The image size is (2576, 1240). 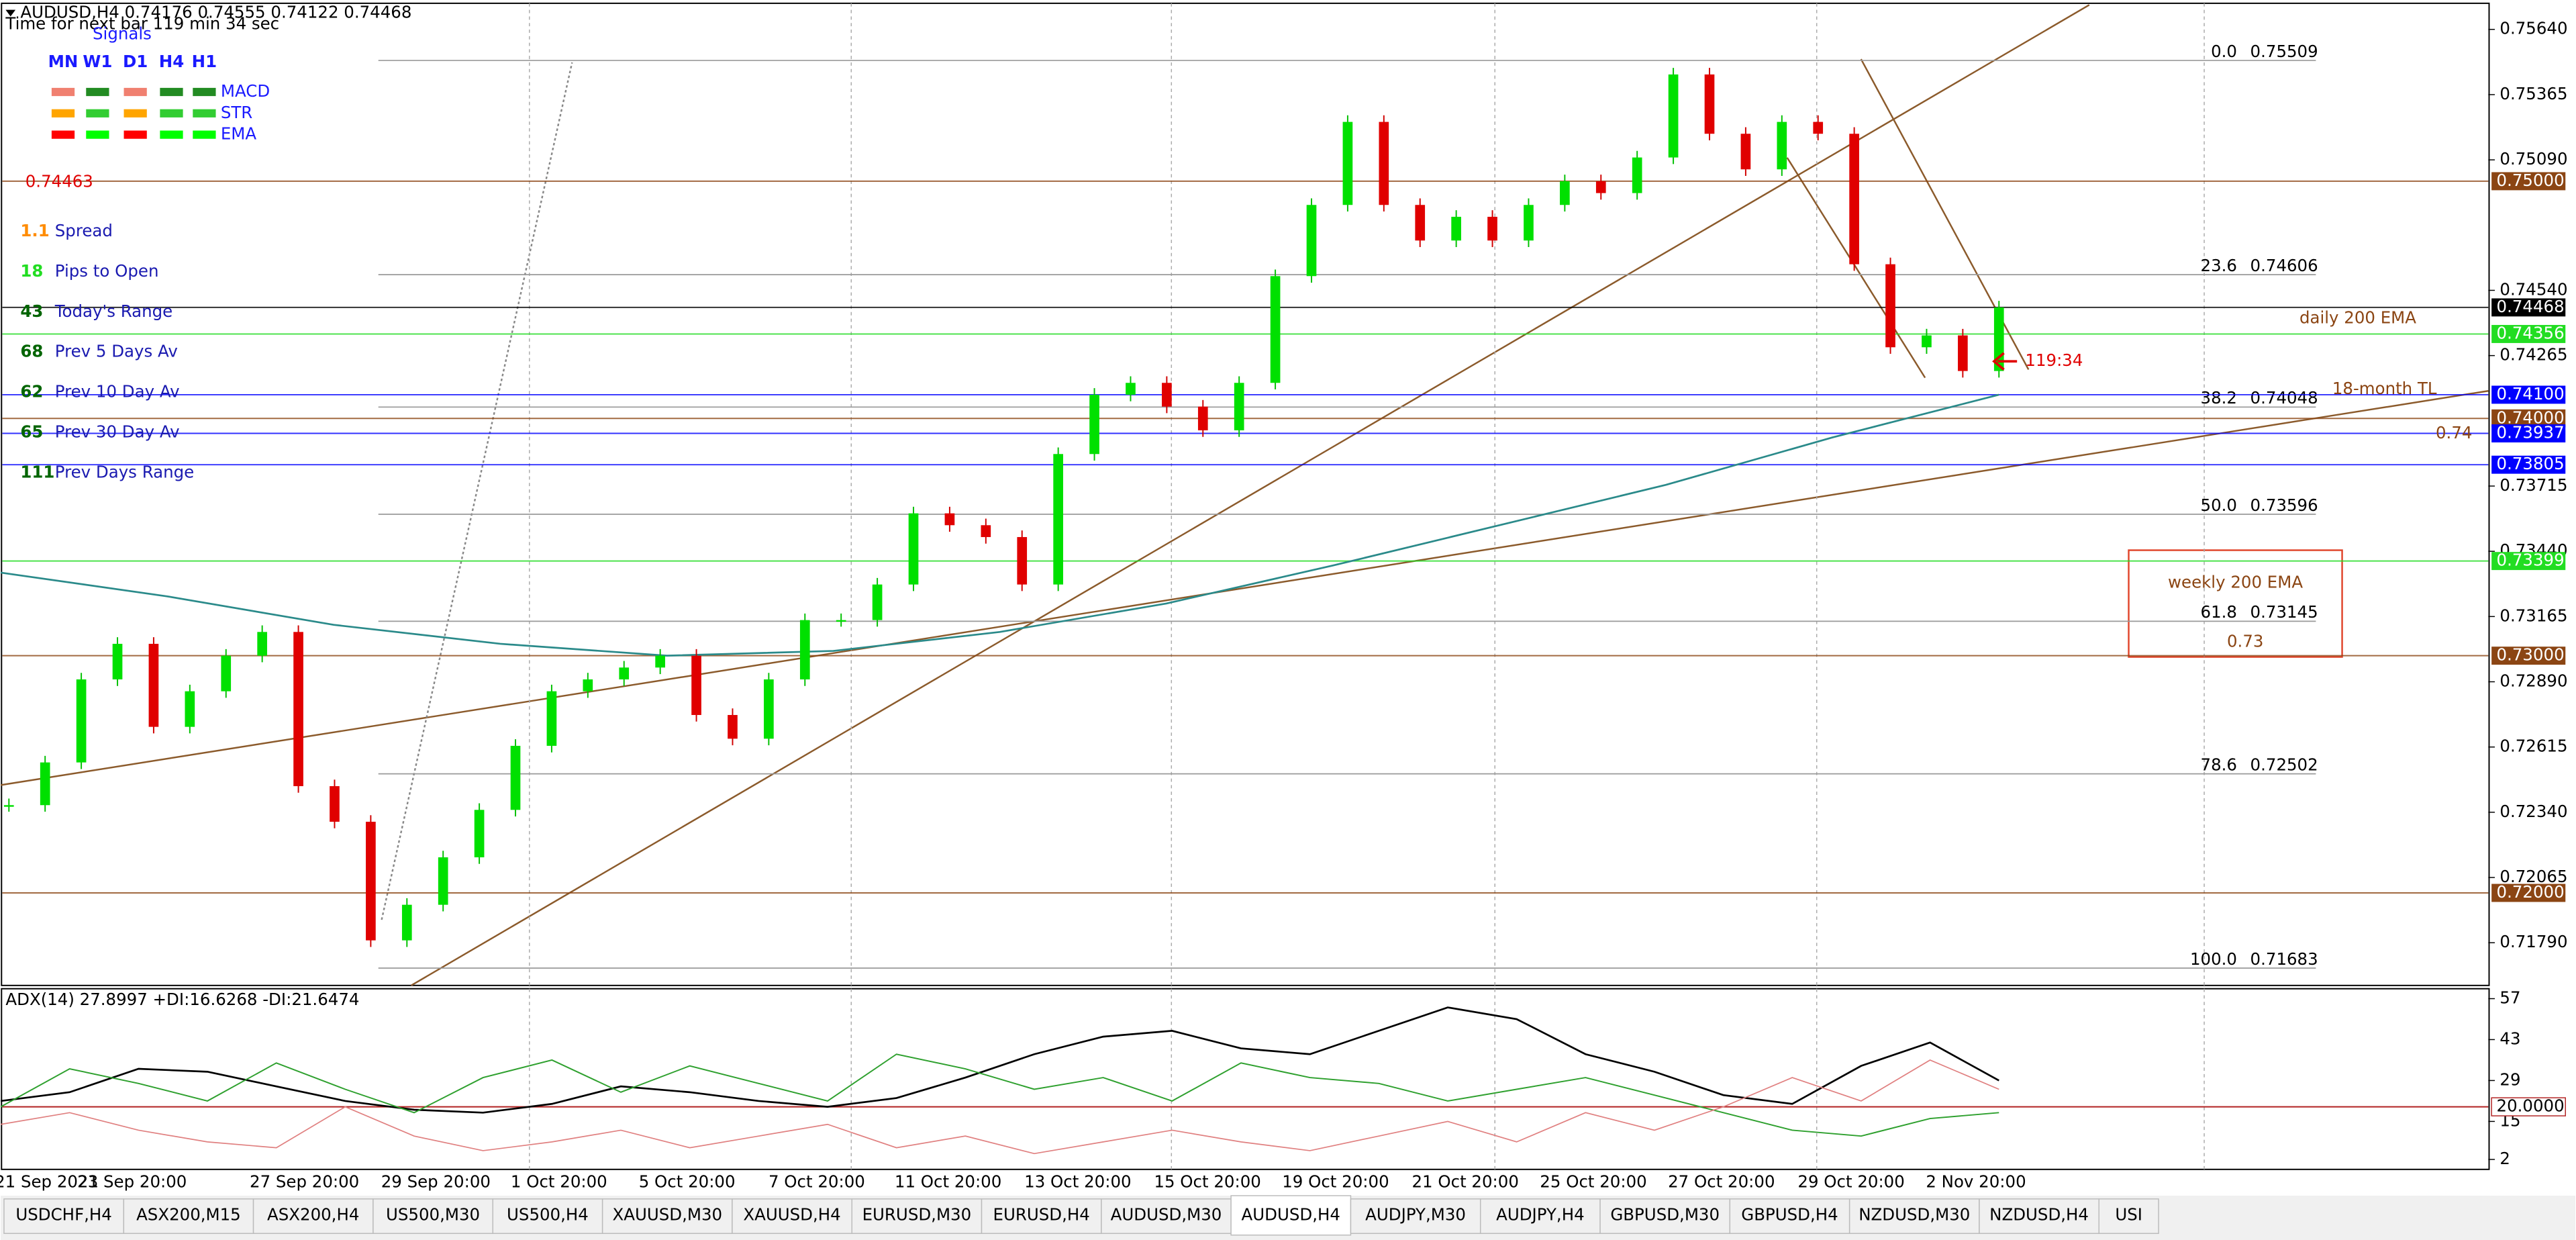 I want to click on y-tick-label: 0.75090, so click(x=2533, y=159).